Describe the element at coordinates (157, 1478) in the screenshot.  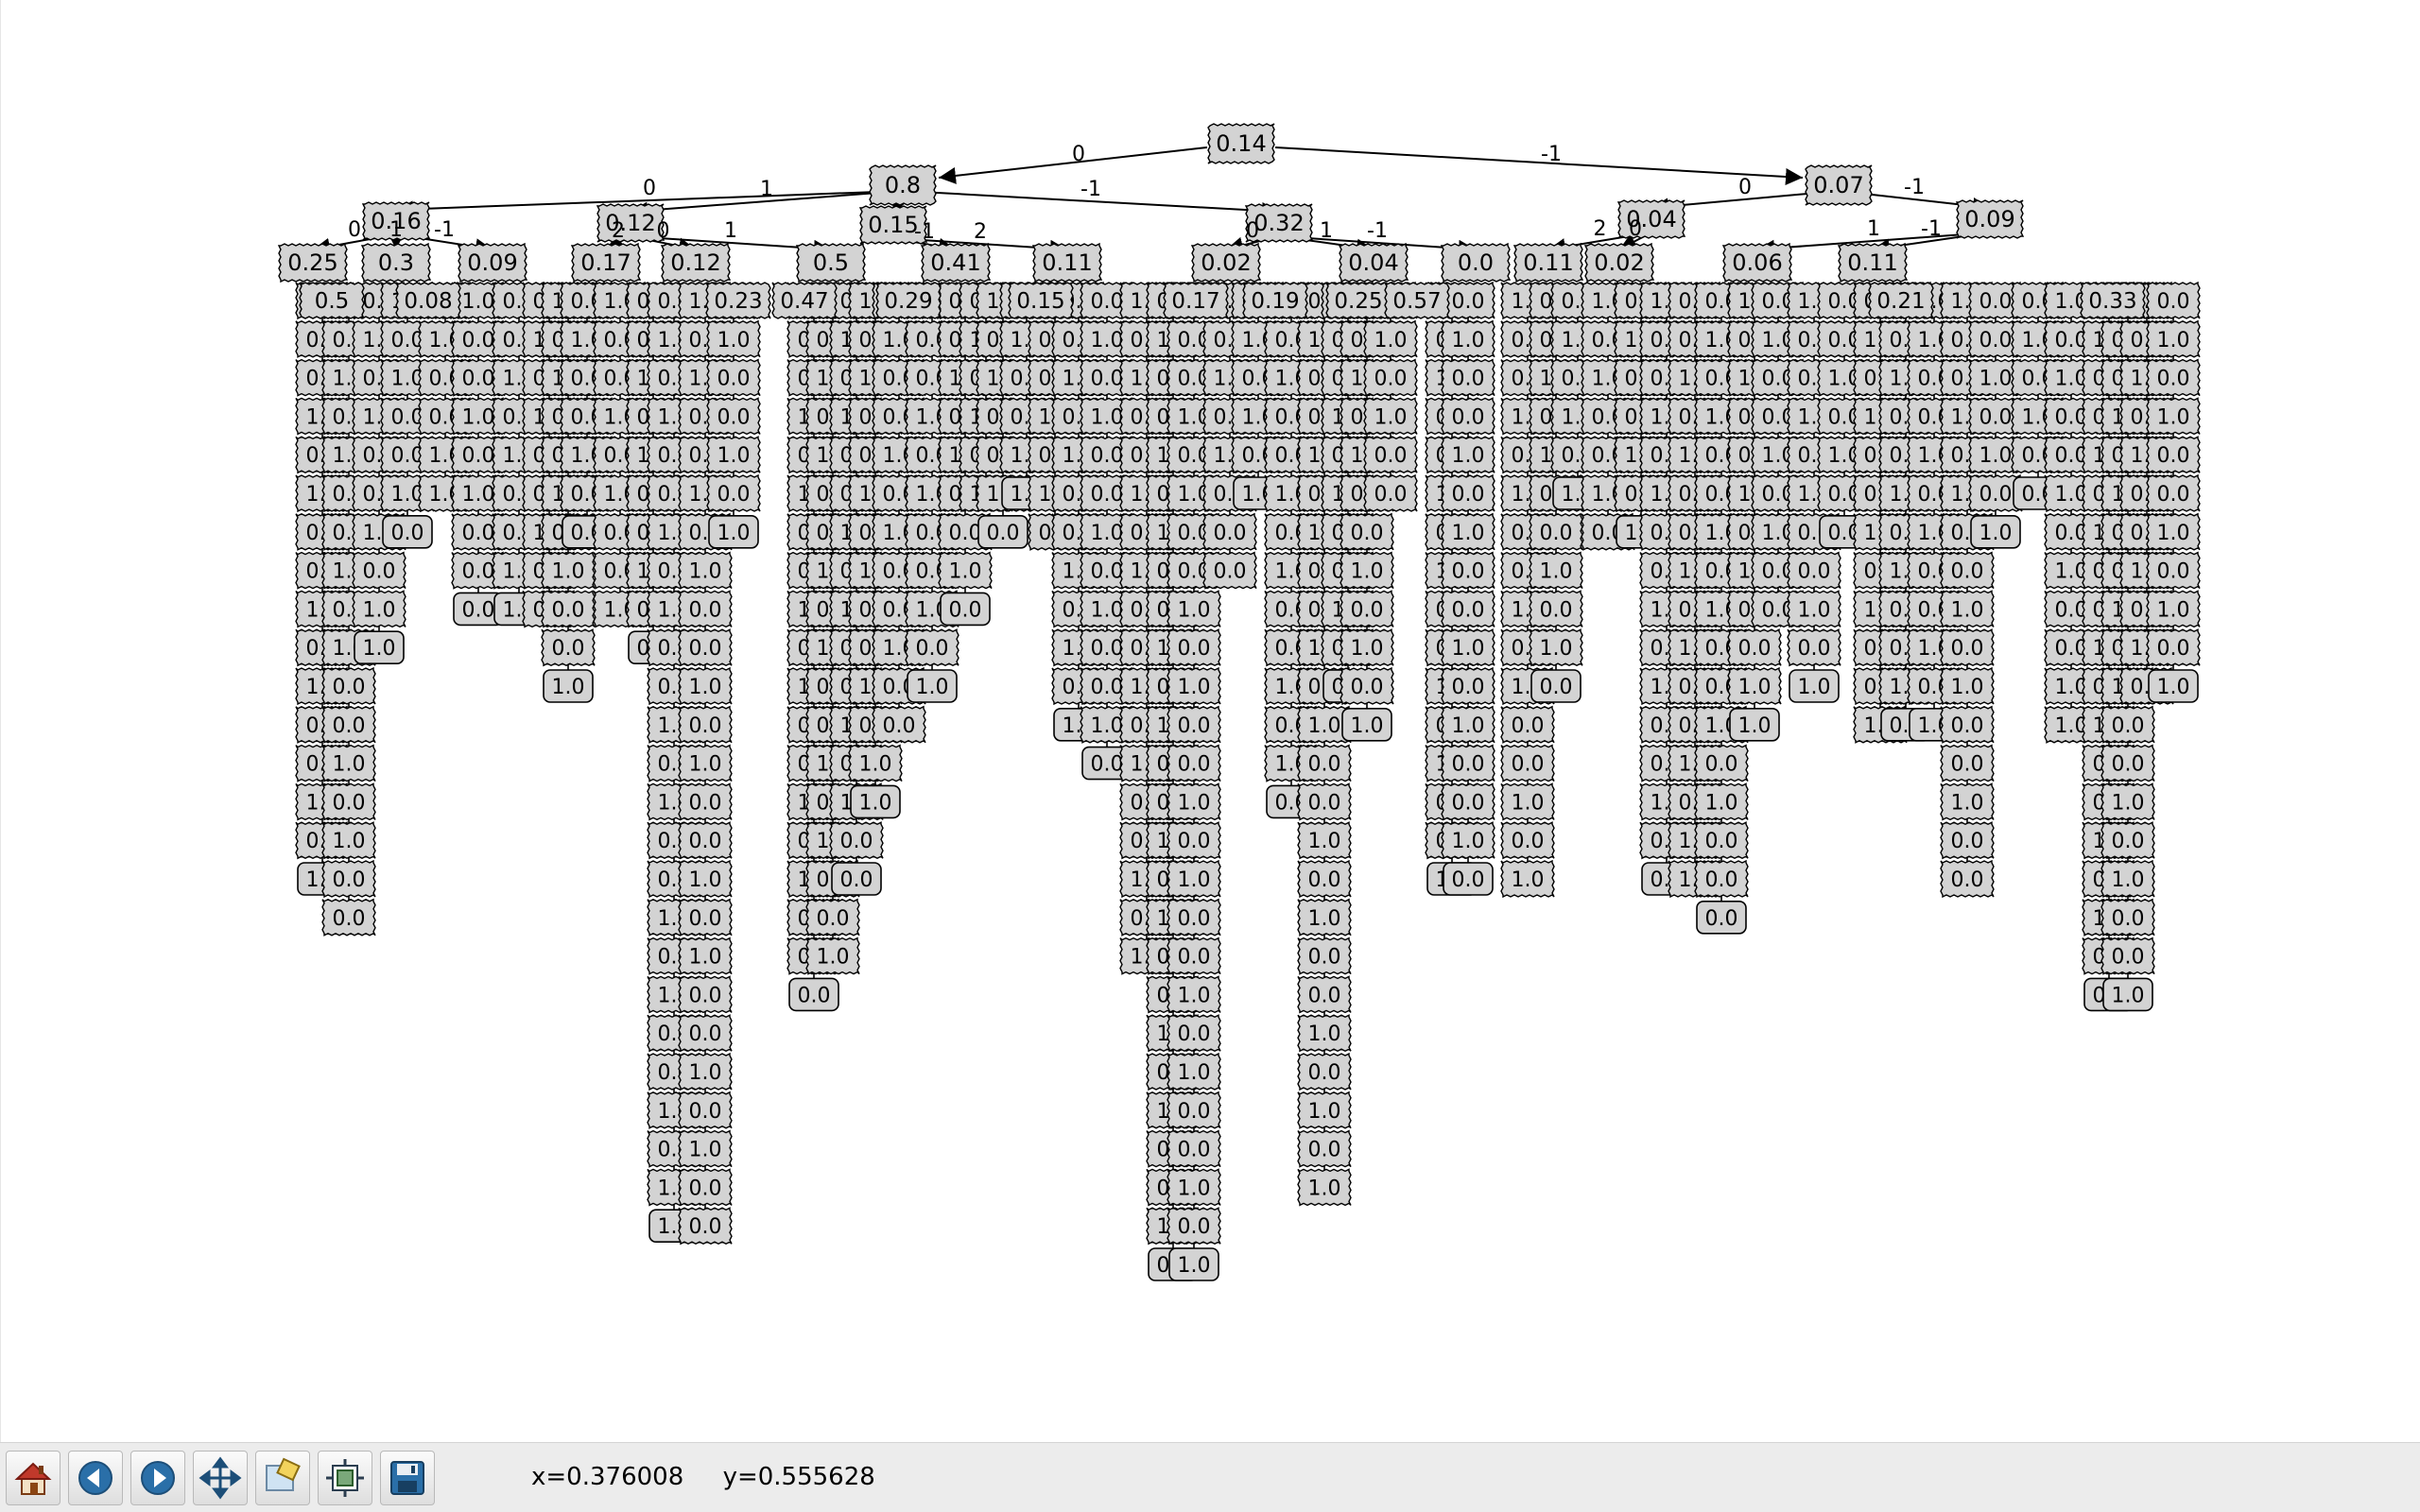
I see `forward-button` at that location.